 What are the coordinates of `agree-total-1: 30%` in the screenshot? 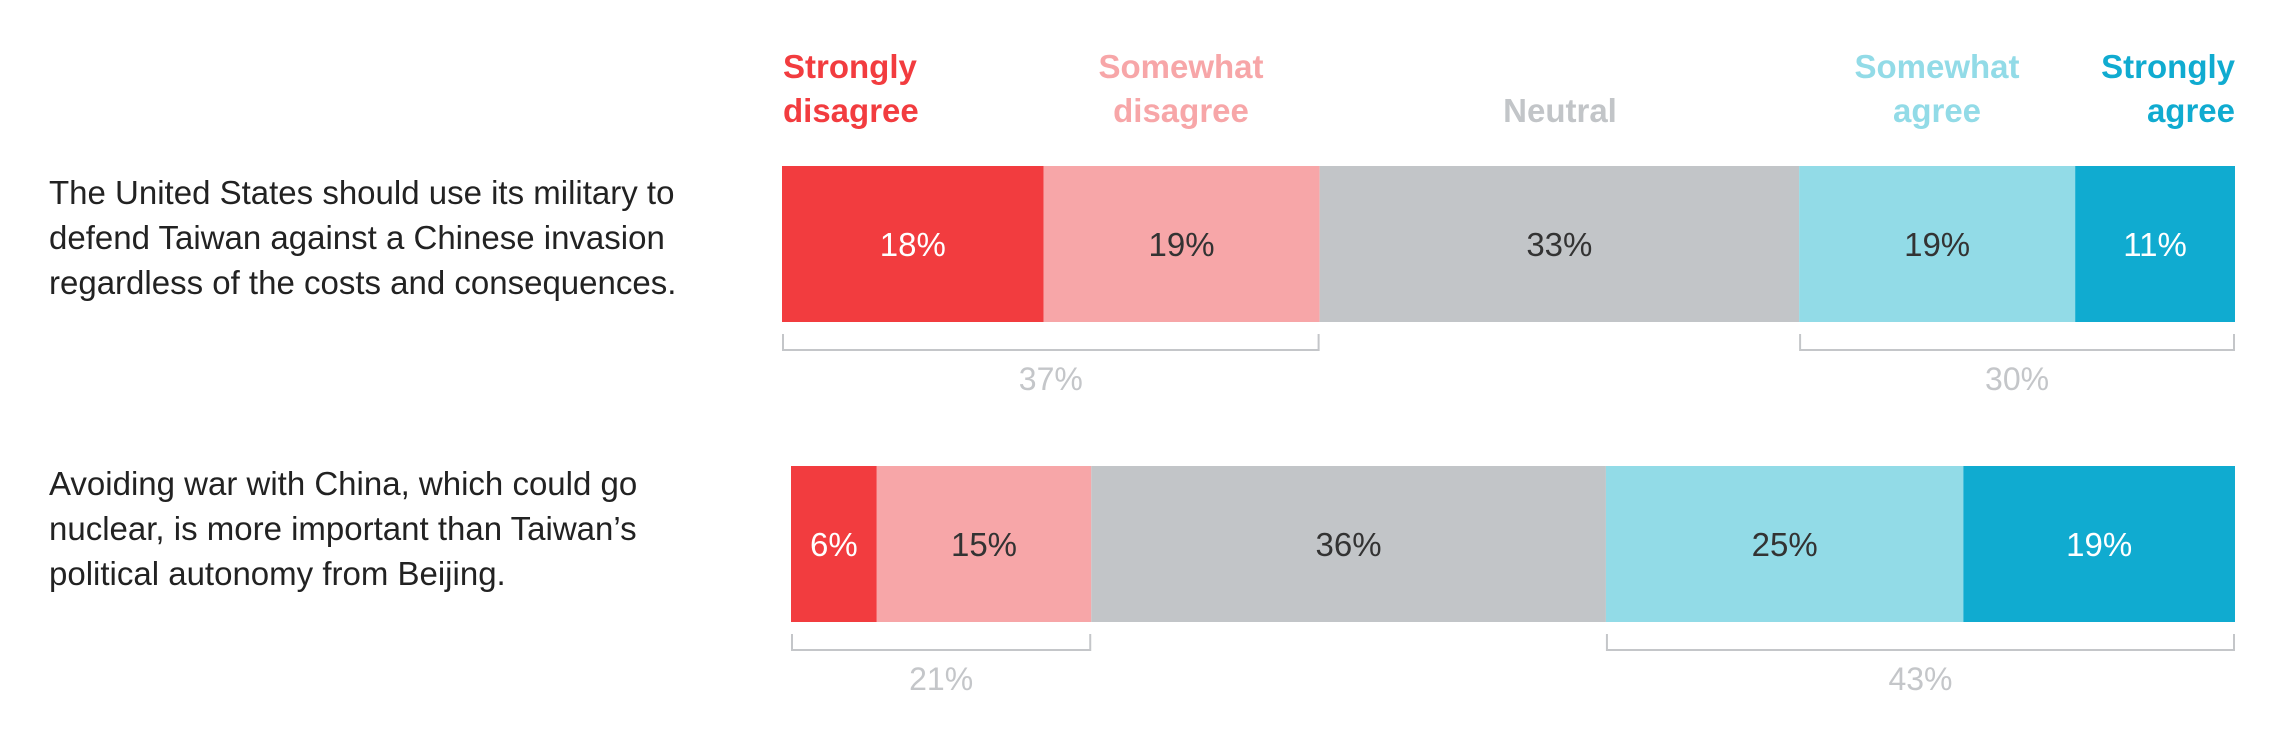 It's located at (2017, 379).